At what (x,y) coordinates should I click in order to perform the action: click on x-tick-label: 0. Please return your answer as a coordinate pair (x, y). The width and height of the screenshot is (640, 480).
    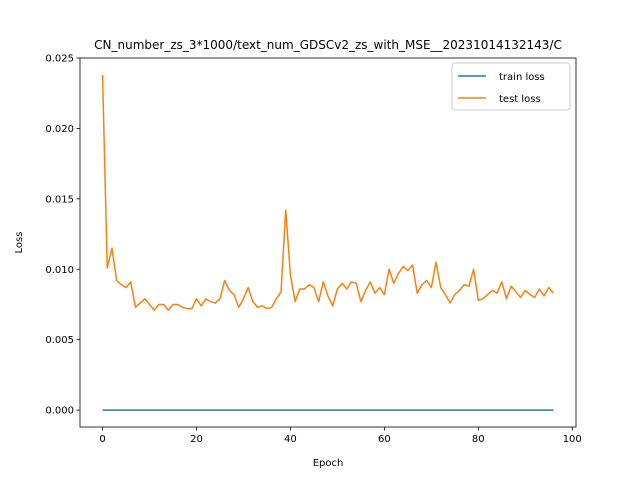
    Looking at the image, I should click on (102, 439).